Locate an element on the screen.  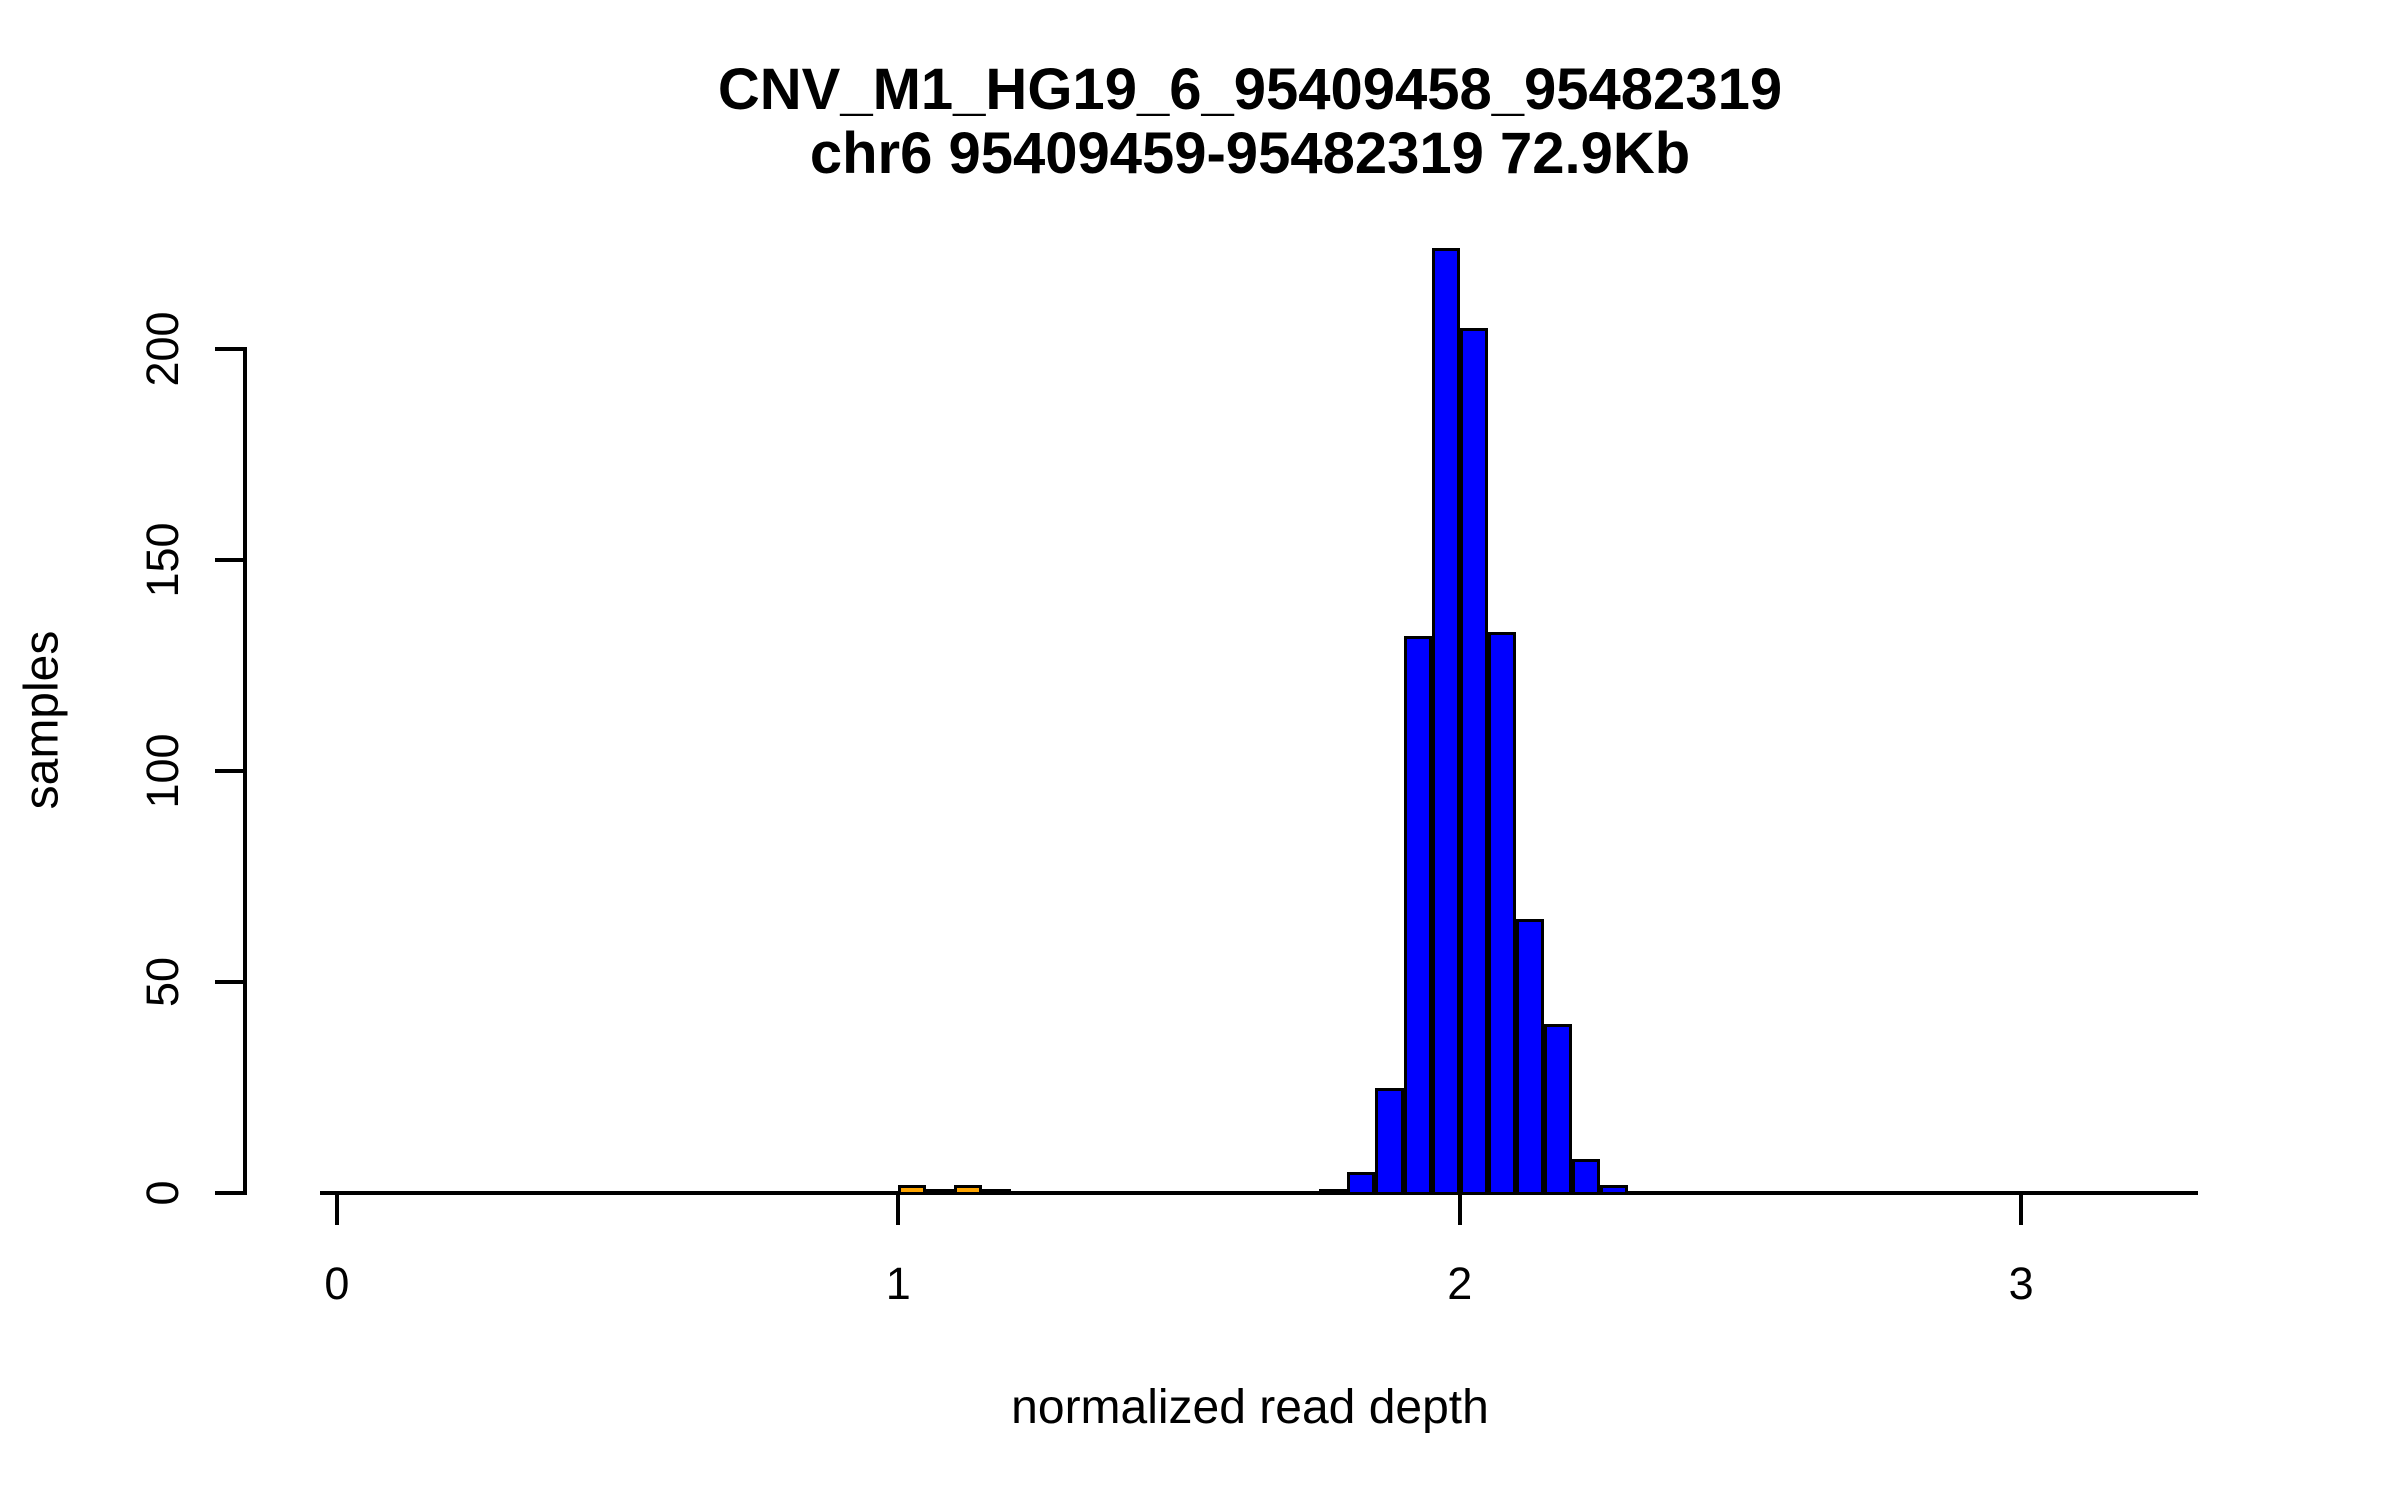
x-axis-tick-label: 3 is located at coordinates (2021, 1283).